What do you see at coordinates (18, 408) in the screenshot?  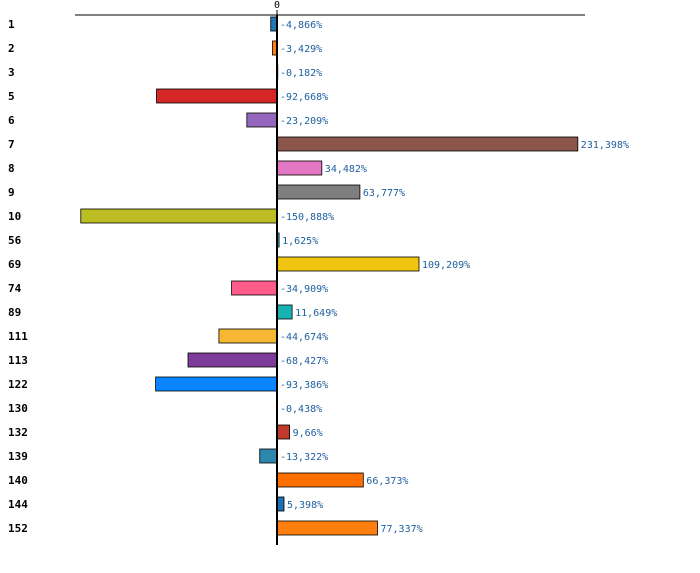 I see `category-label: 130` at bounding box center [18, 408].